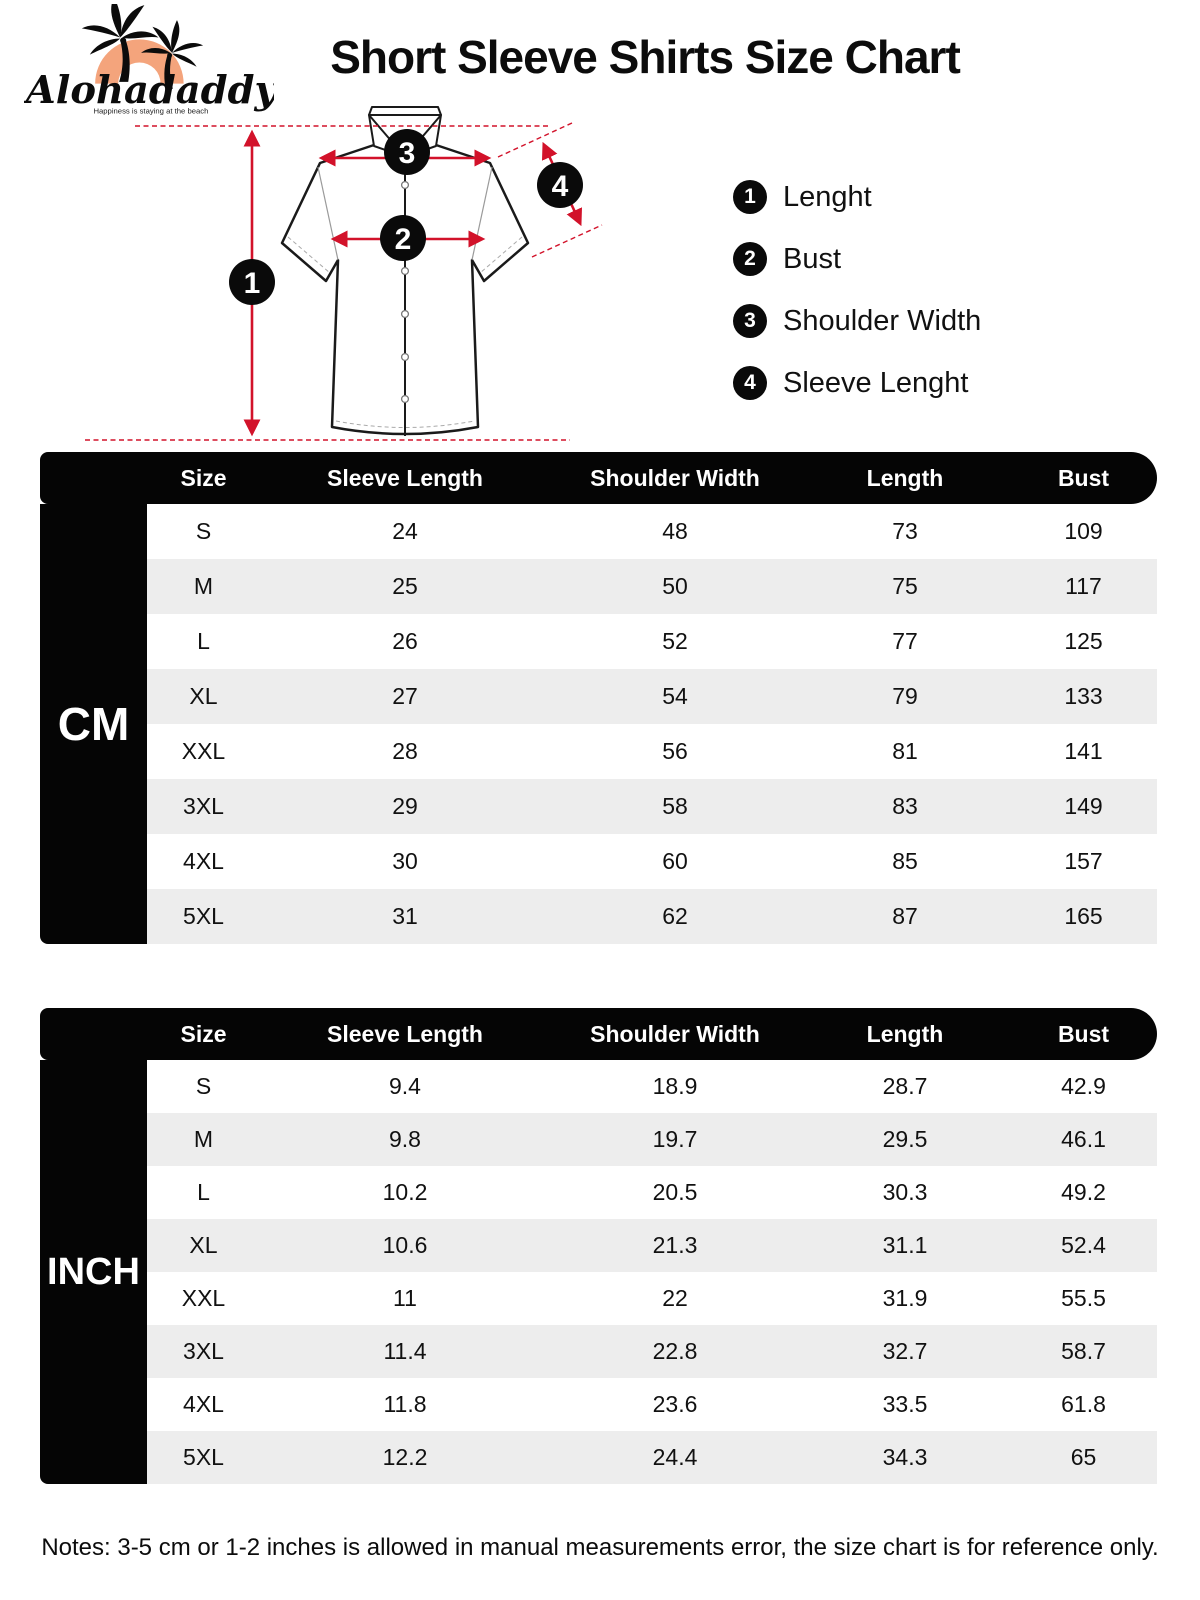 This screenshot has height=1600, width=1200. Describe the element at coordinates (203, 696) in the screenshot. I see `size-cell: XL` at that location.